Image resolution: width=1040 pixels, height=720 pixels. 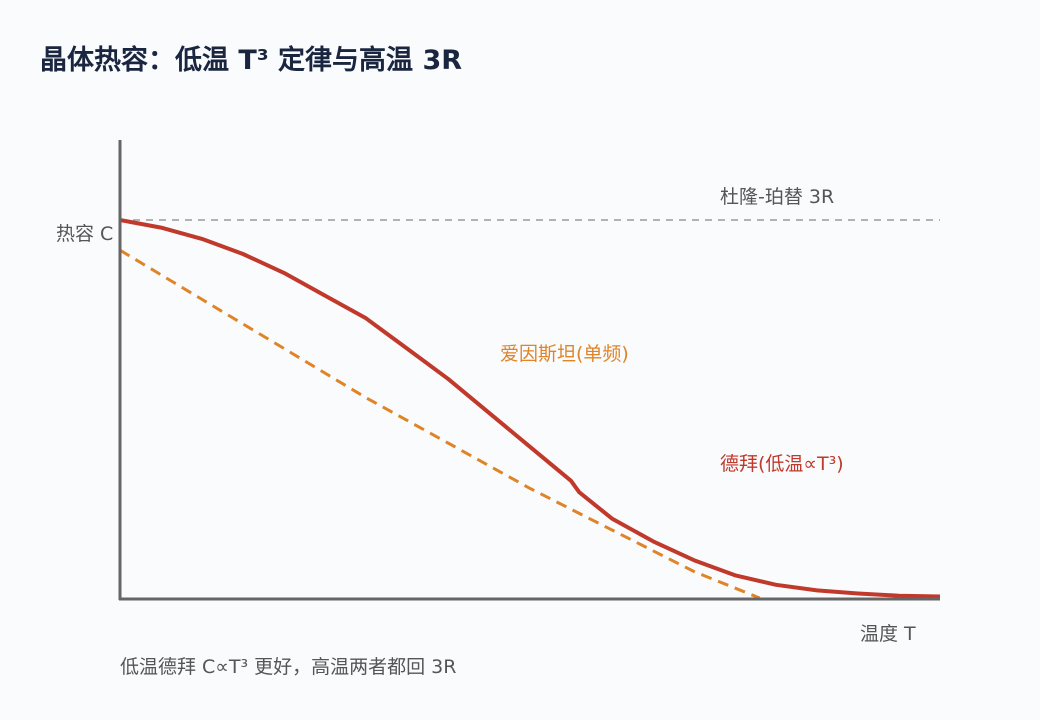 What do you see at coordinates (888, 634) in the screenshot?
I see `x-axis-label: 温度 T` at bounding box center [888, 634].